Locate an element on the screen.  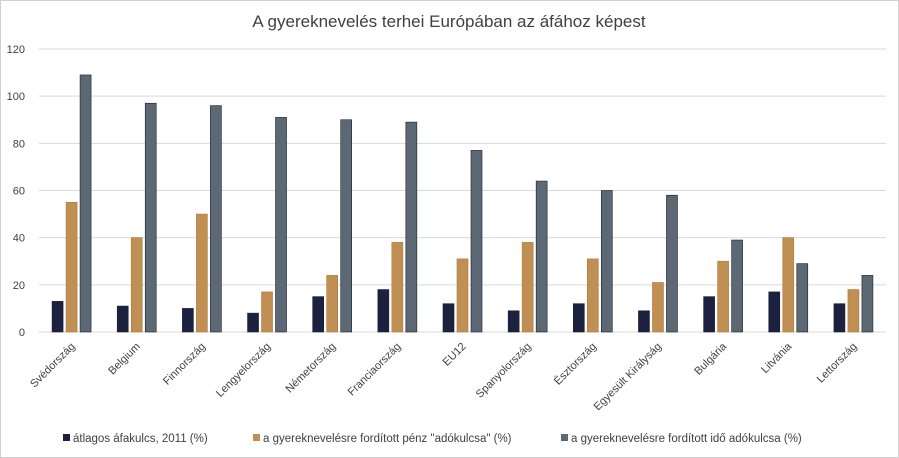
x-tick-label: Észtország is located at coordinates (575, 364).